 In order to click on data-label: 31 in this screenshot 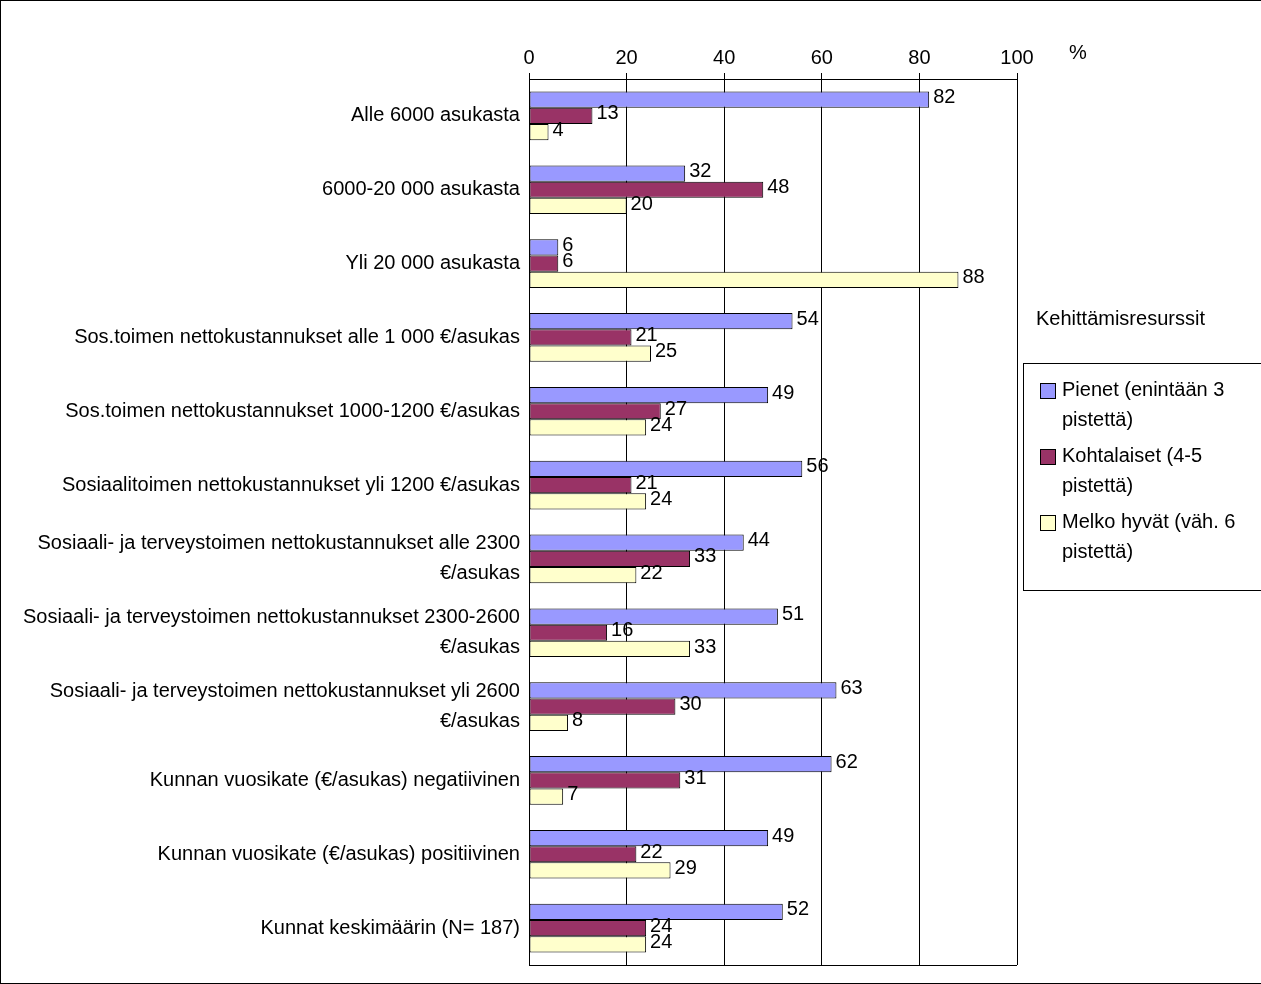, I will do `click(695, 776)`.